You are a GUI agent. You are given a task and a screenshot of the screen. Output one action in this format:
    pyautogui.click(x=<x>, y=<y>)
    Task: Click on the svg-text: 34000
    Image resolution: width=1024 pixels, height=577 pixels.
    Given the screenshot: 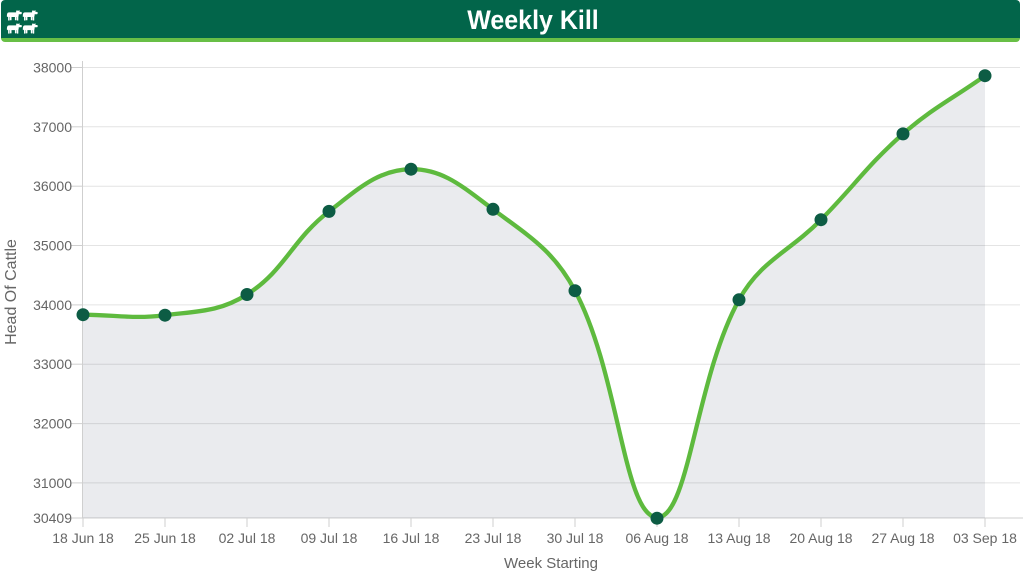 What is the action you would take?
    pyautogui.click(x=52, y=305)
    